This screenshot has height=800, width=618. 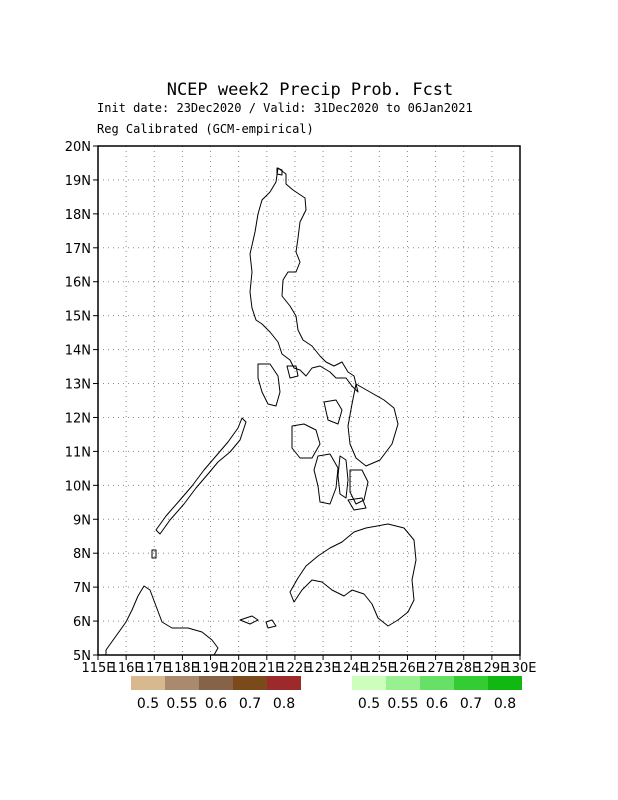 I want to click on coast-mindanao, so click(x=353, y=575).